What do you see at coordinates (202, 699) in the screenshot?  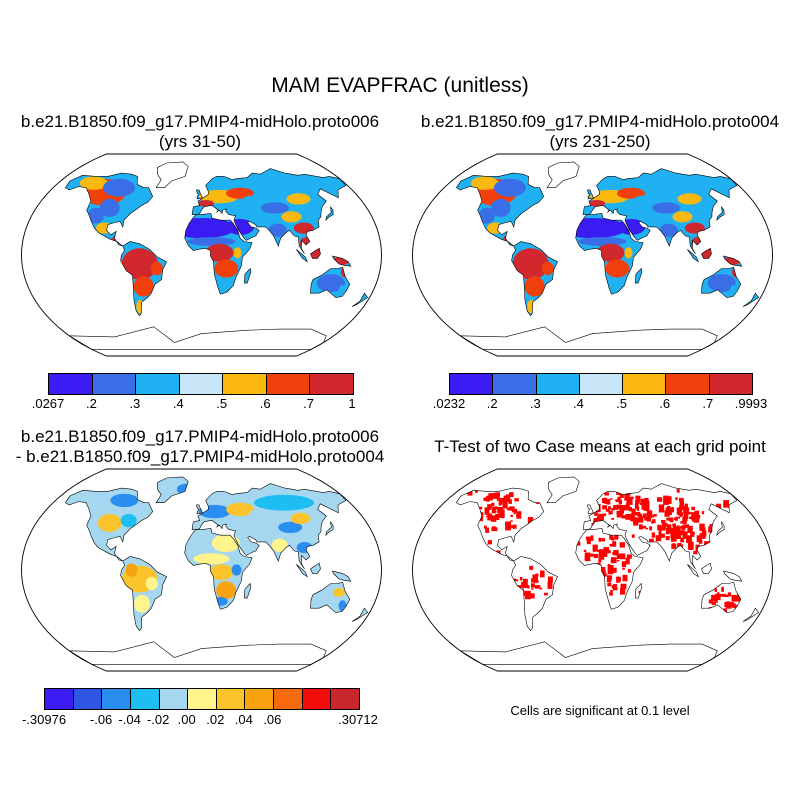 I see `colorbar-bottom-left` at bounding box center [202, 699].